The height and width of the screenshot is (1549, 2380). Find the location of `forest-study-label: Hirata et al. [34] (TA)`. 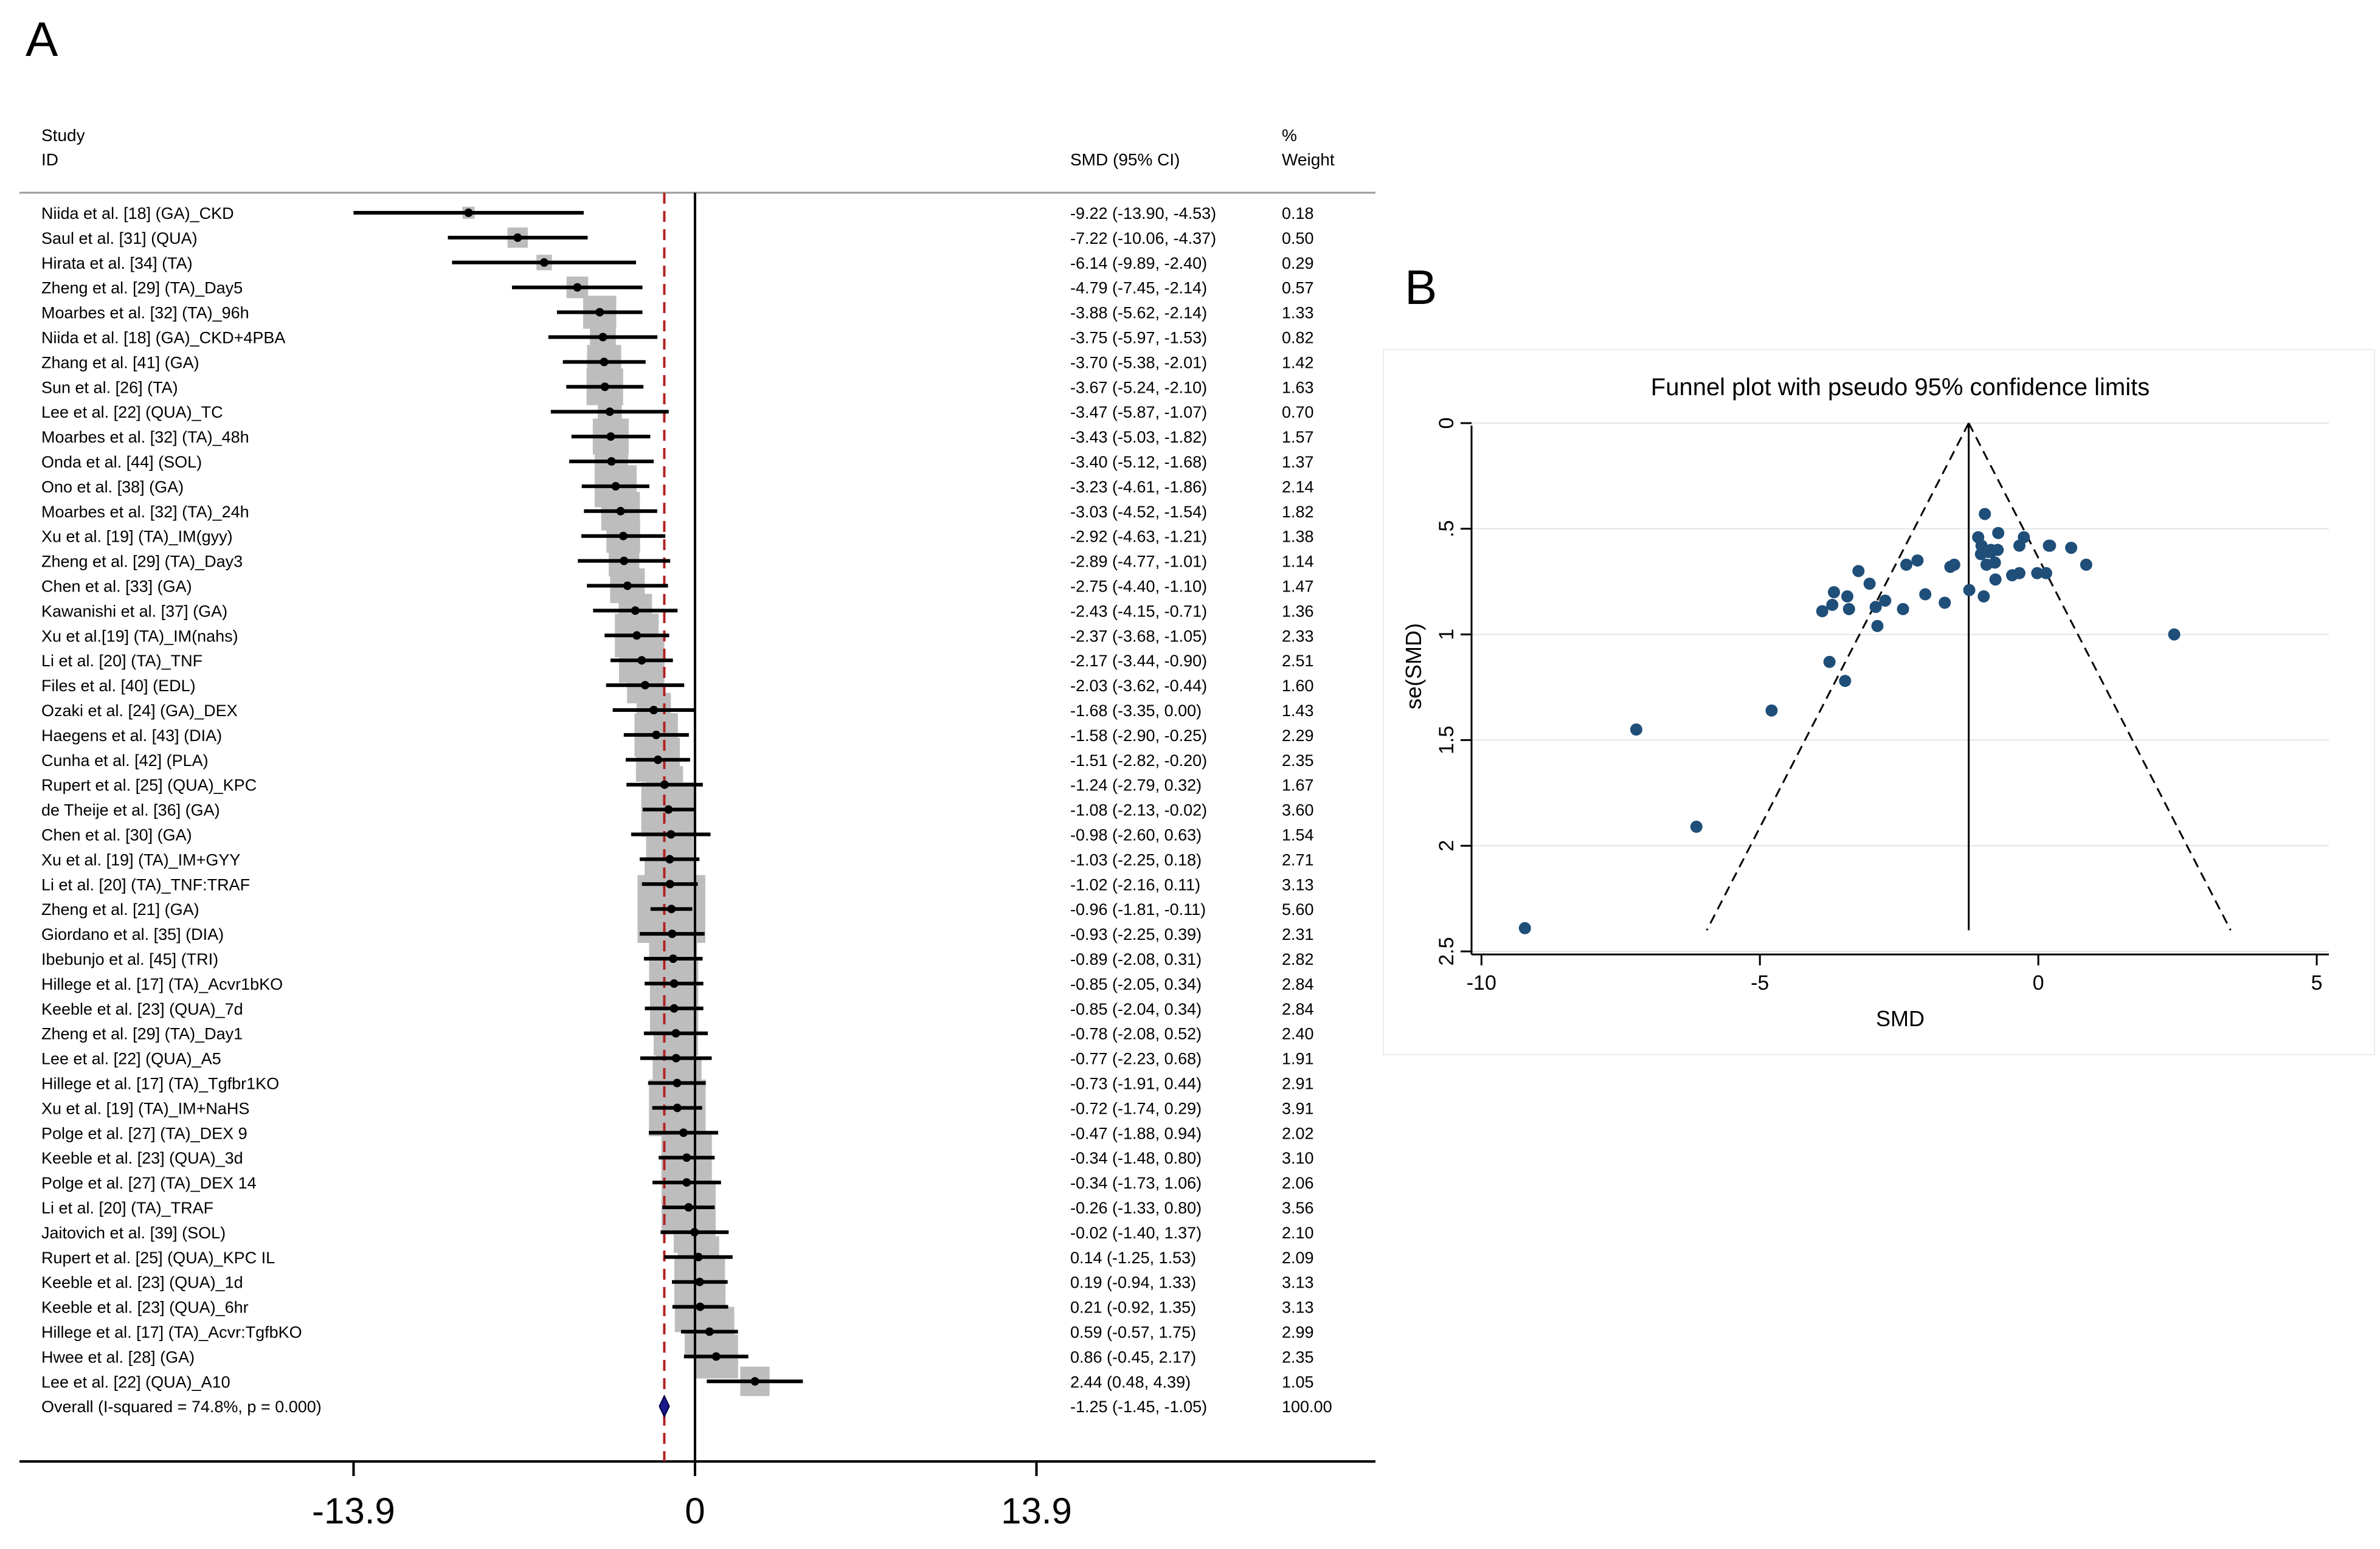

forest-study-label: Hirata et al. [34] (TA) is located at coordinates (117, 263).